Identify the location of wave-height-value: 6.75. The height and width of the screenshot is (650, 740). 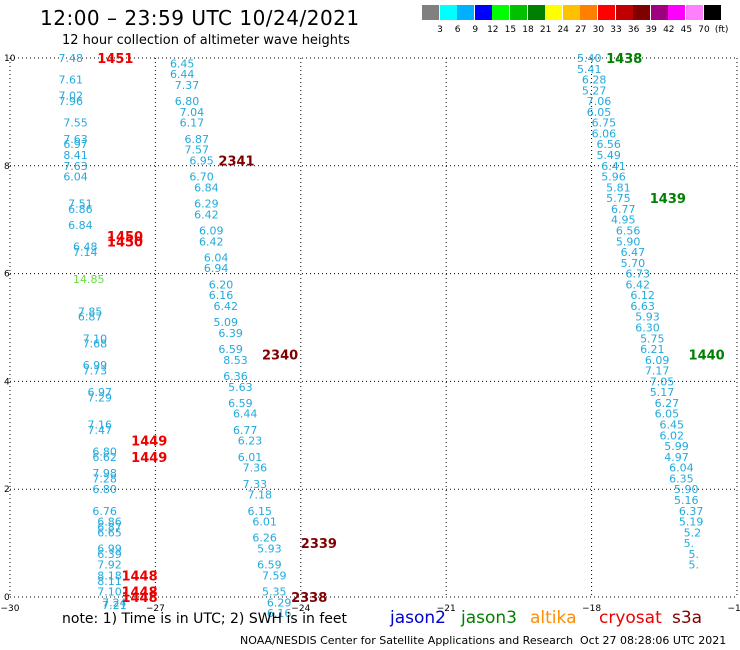
(604, 123).